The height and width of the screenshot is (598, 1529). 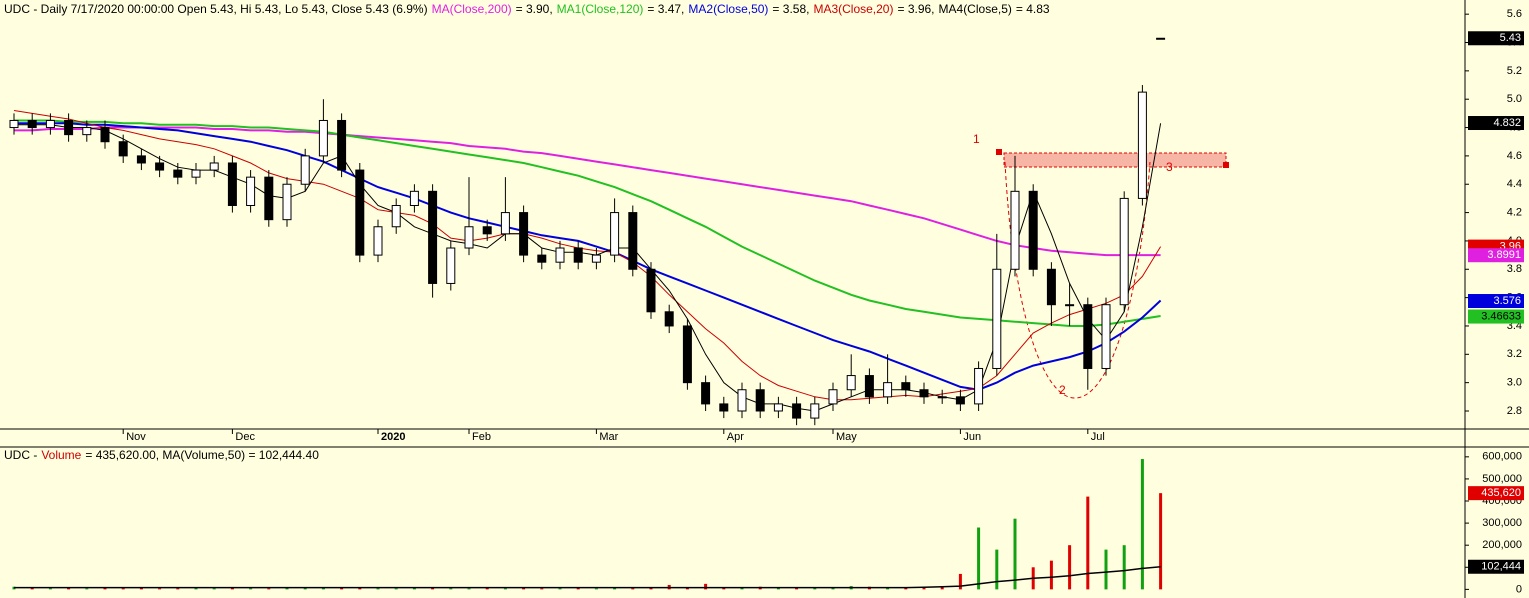 What do you see at coordinates (1501, 567) in the screenshot?
I see `volume-tag-label: 102,444` at bounding box center [1501, 567].